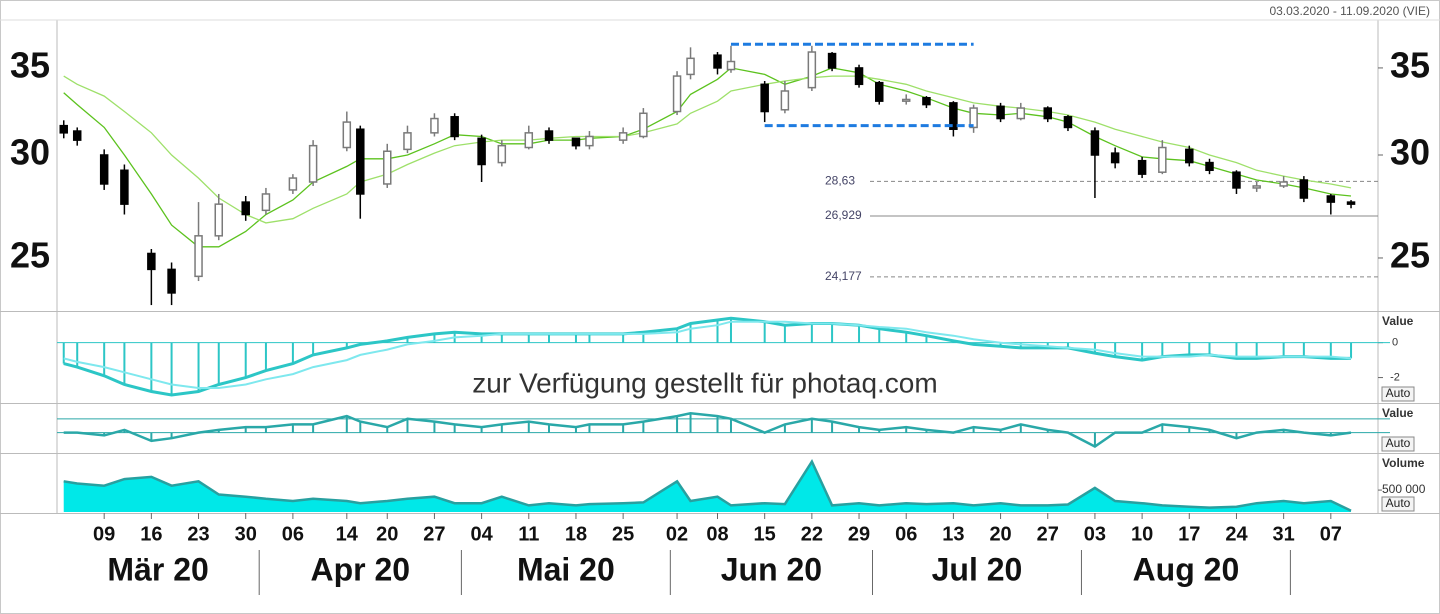 Image resolution: width=1440 pixels, height=614 pixels. I want to click on volume-line, so click(707, 485).